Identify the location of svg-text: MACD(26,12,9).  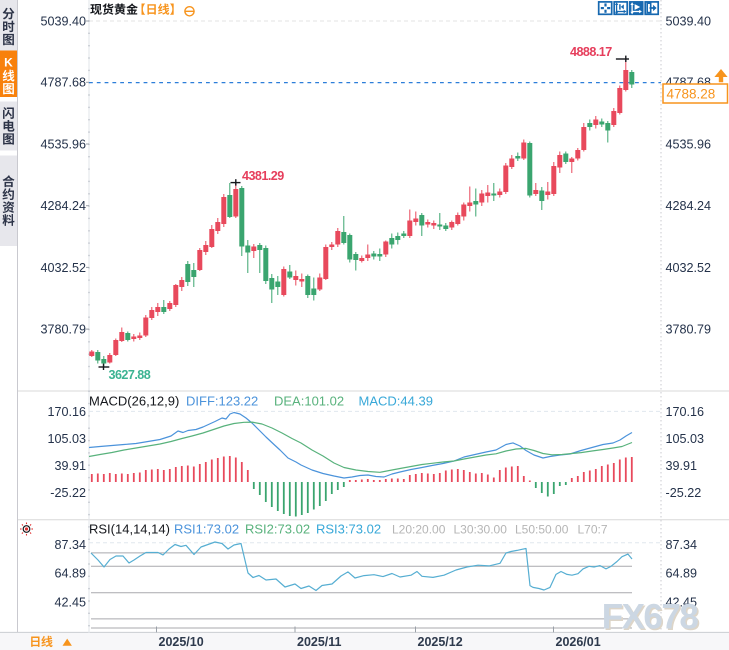
(134, 401).